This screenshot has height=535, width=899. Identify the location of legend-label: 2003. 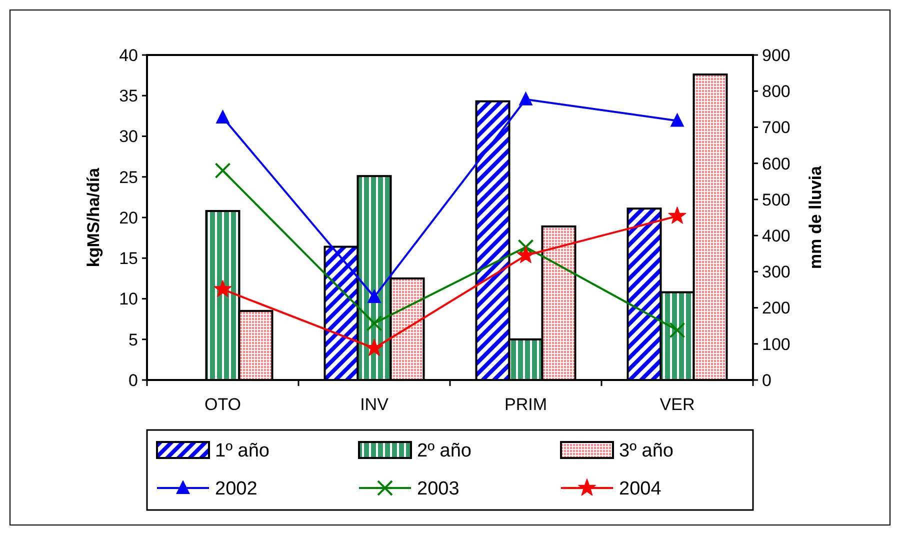
(438, 489).